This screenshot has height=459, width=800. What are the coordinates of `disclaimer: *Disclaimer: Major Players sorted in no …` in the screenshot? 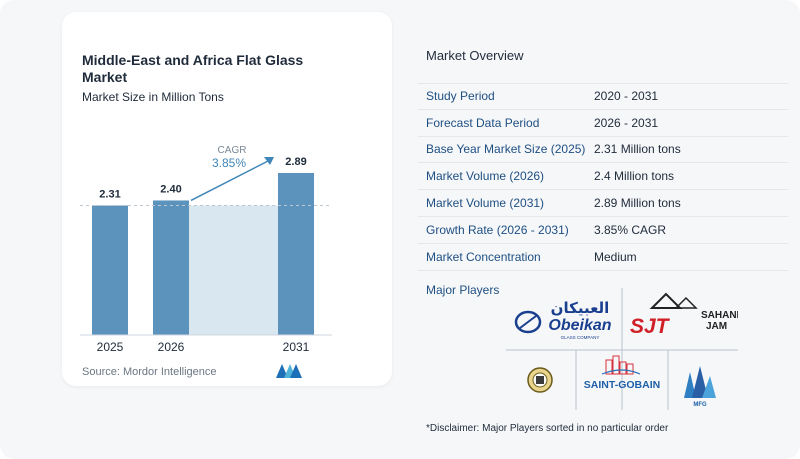 It's located at (547, 428).